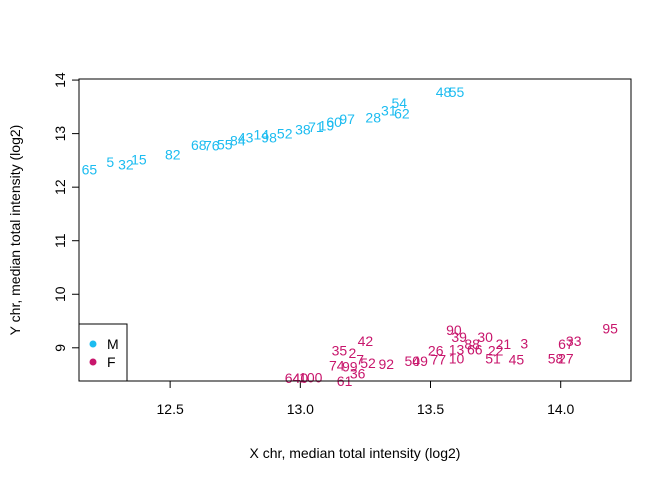 This screenshot has height=480, width=672. I want to click on legend-label-m: M, so click(113, 344).